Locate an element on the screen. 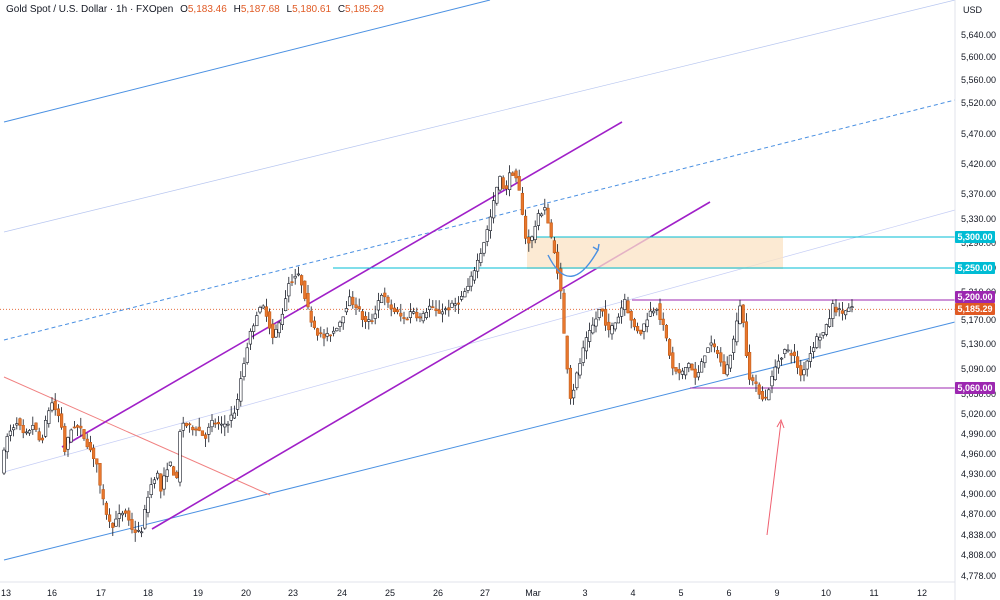  downtrend-line is located at coordinates (137, 436).